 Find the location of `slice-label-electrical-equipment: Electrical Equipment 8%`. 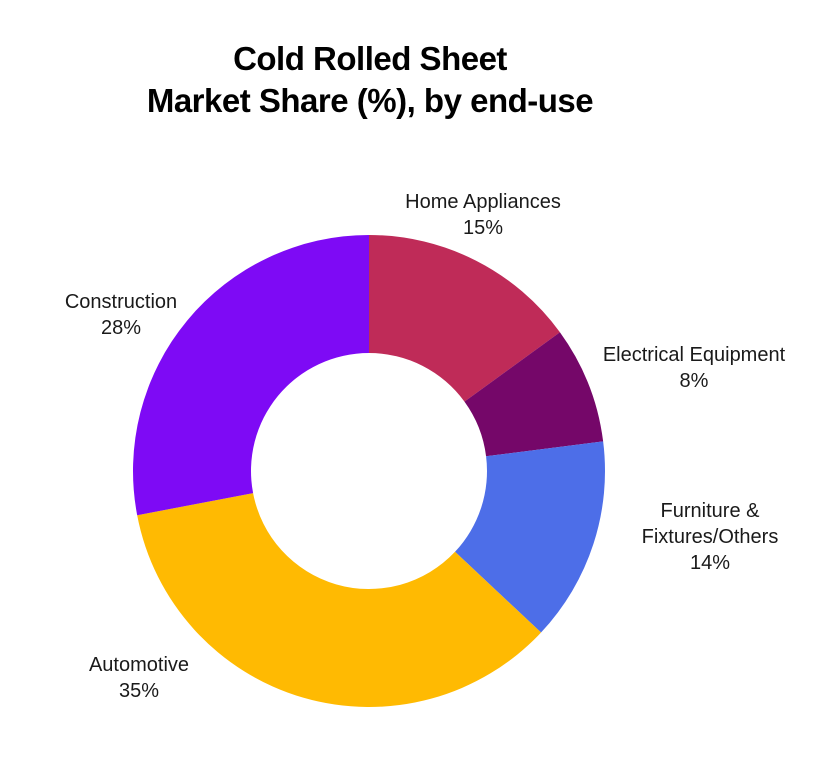

slice-label-electrical-equipment: Electrical Equipment 8% is located at coordinates (694, 368).